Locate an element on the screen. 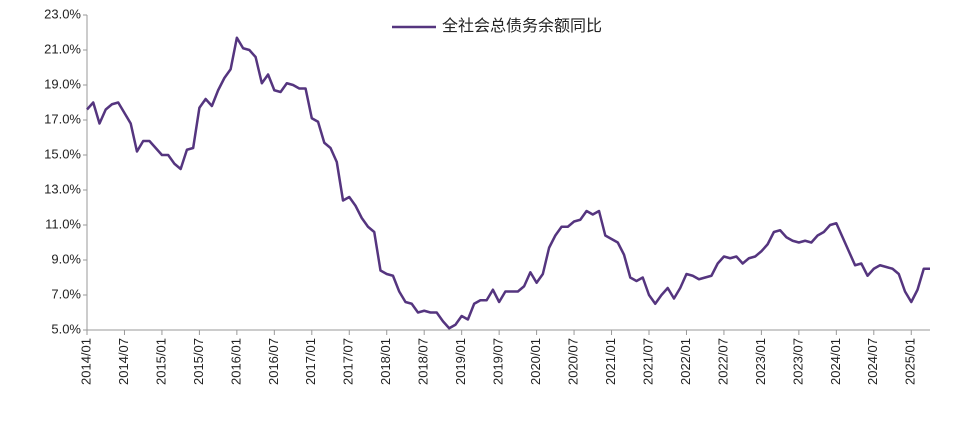  x-tick-label: 2019/01 is located at coordinates (460, 361).